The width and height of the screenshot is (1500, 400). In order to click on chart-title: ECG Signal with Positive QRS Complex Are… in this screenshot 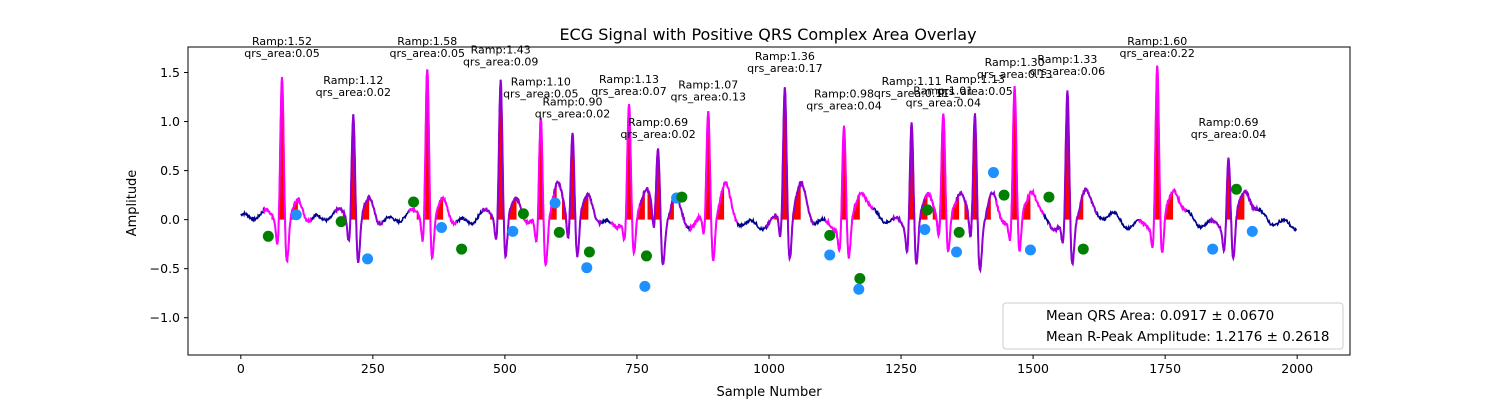, I will do `click(767, 34)`.